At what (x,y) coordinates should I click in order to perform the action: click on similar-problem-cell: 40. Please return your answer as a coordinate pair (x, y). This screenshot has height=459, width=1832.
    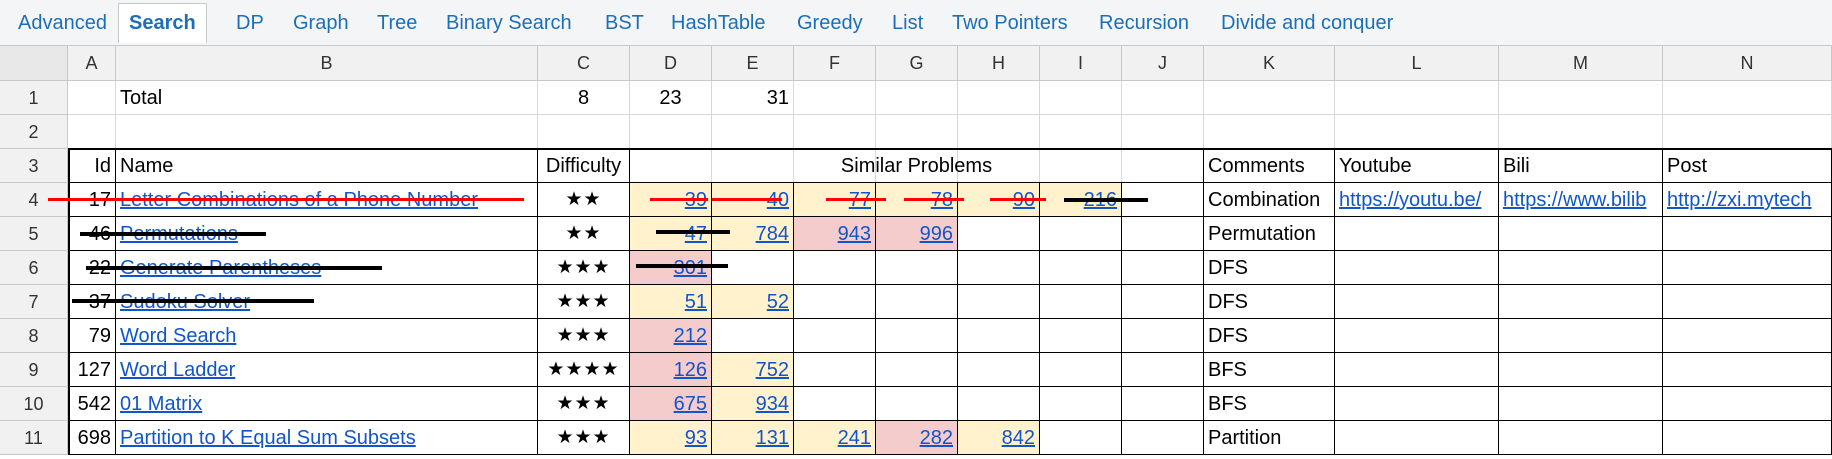
    Looking at the image, I should click on (753, 200).